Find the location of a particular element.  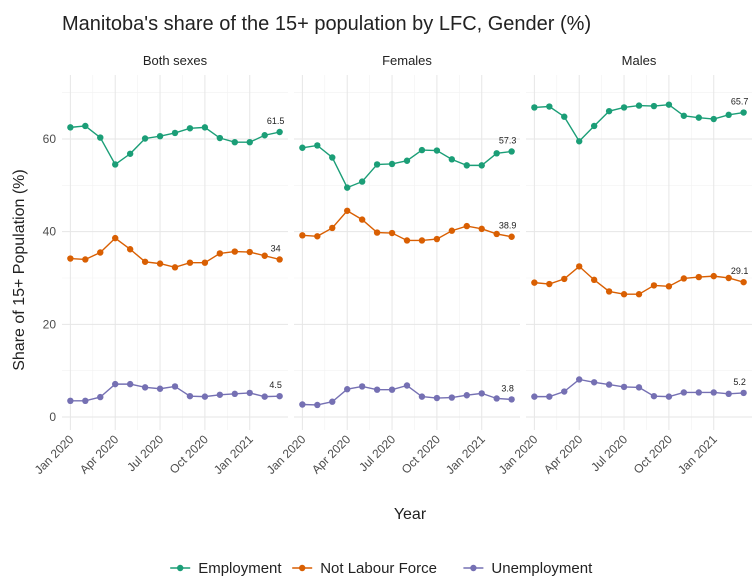

legend-label: Not Labour Force is located at coordinates (378, 568).